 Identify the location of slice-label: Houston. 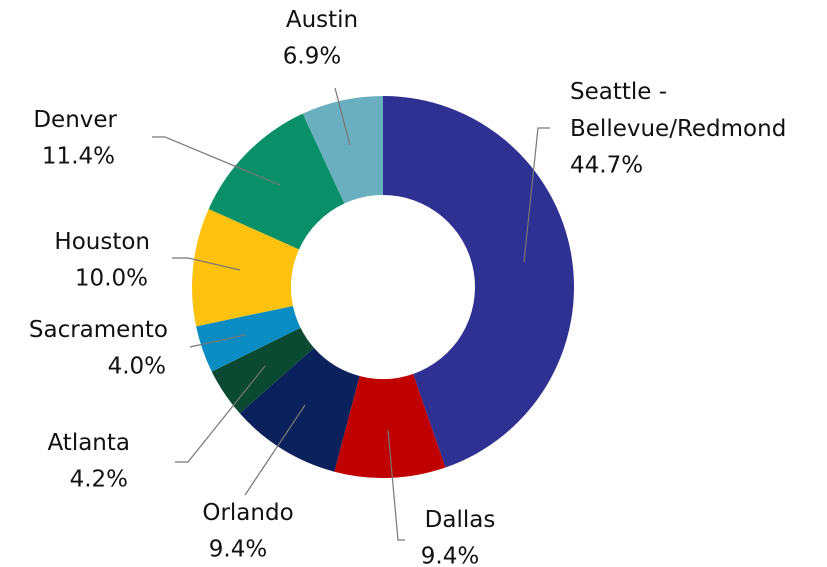
(102, 242).